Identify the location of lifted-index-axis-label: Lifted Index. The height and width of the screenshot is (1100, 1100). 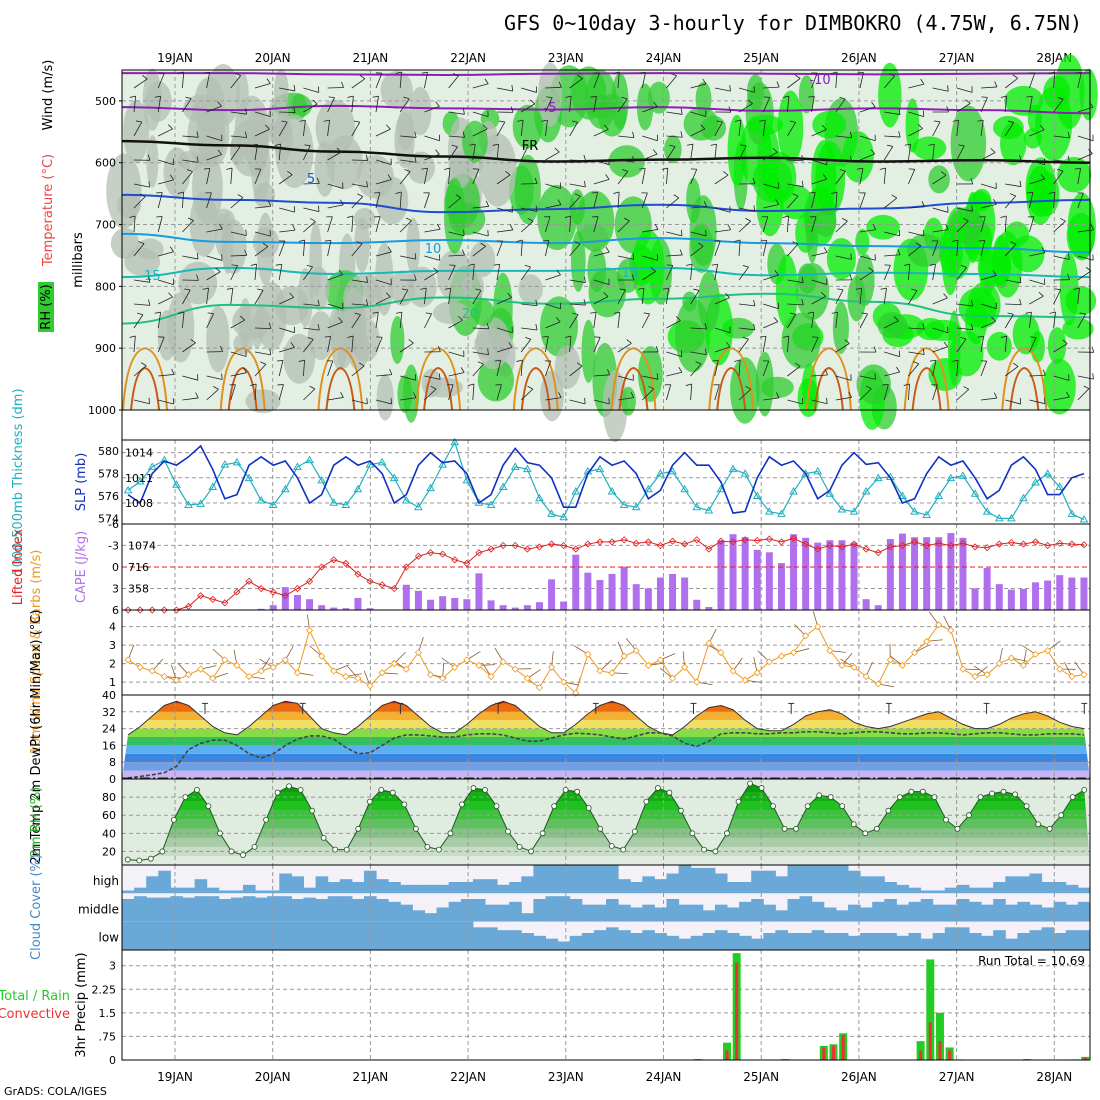
(18, 566).